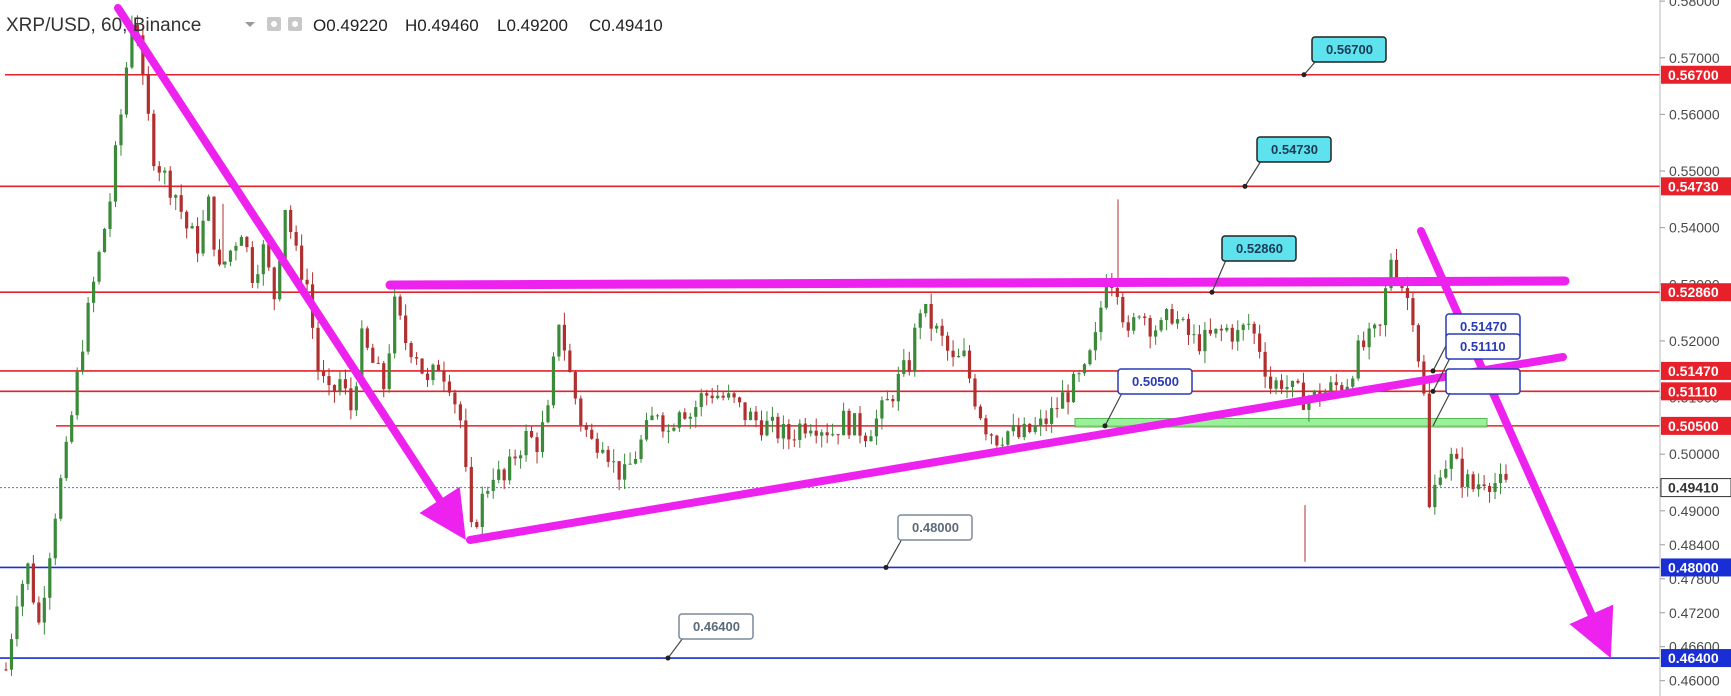  Describe the element at coordinates (1696, 292) in the screenshot. I see `price-tag-0.52860` at that location.